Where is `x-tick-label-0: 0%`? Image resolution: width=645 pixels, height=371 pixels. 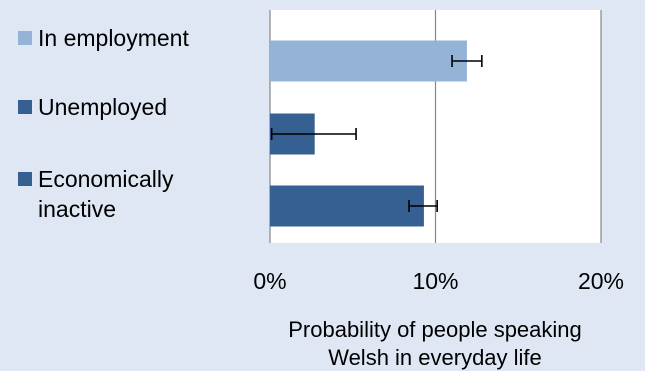
x-tick-label-0: 0% is located at coordinates (269, 281).